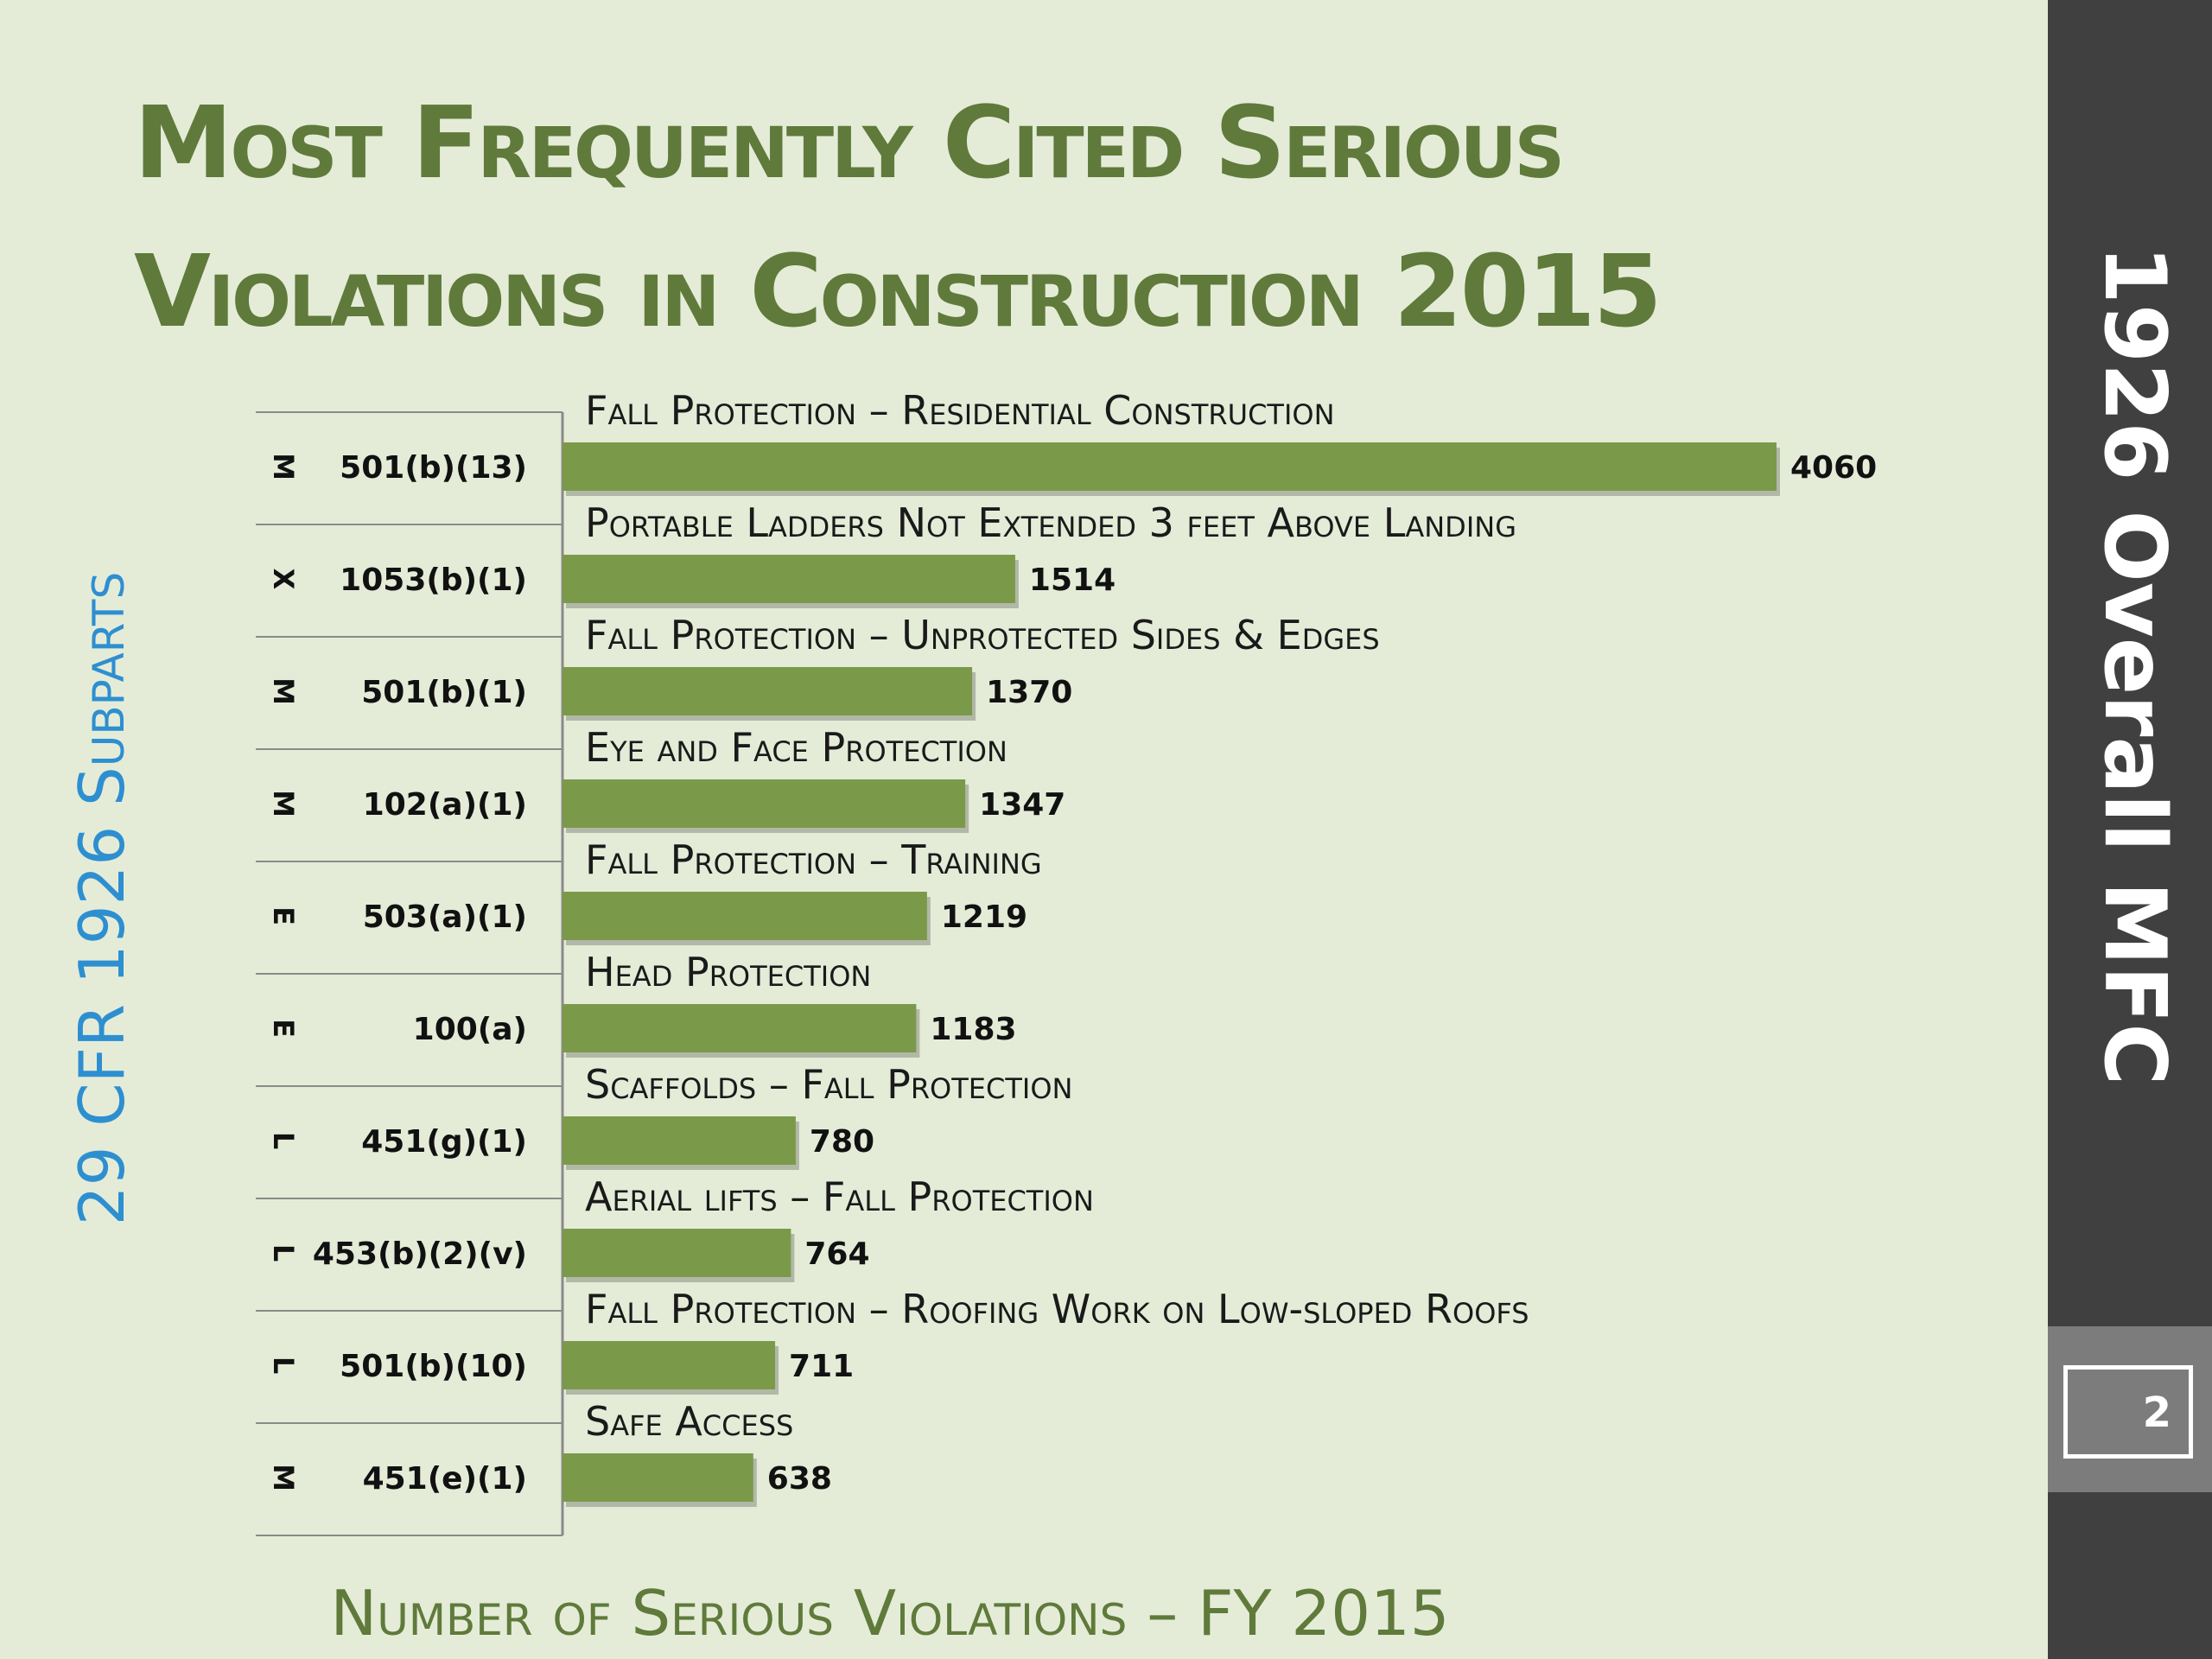  Describe the element at coordinates (689, 1421) in the screenshot. I see `category-label: Safe Access` at that location.